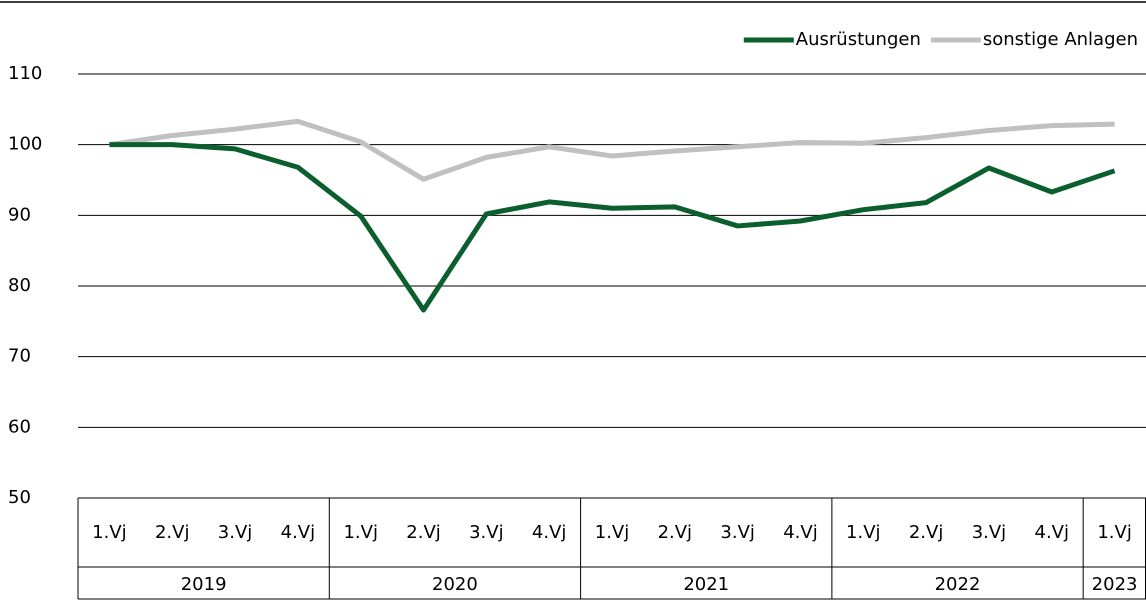  I want to click on y-tick-label: 100, so click(25, 144).